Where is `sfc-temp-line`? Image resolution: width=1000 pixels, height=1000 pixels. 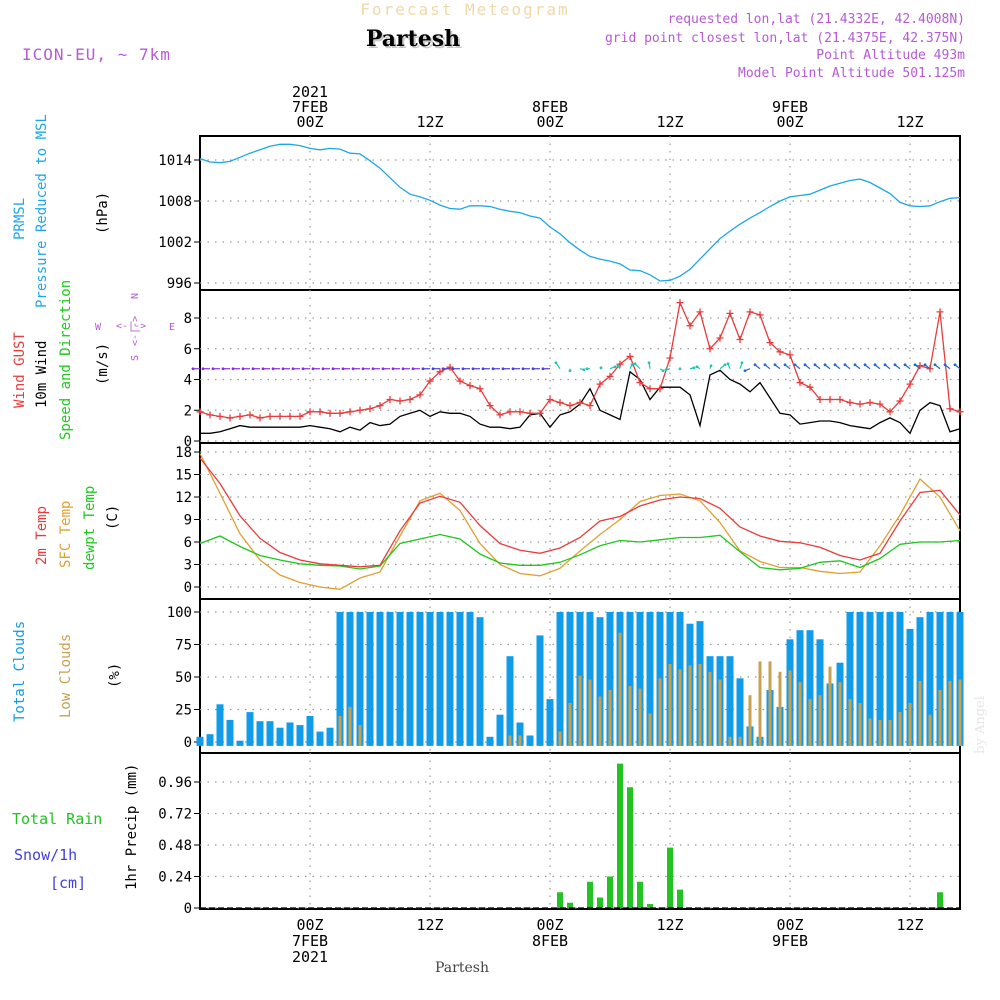 sfc-temp-line is located at coordinates (580, 521).